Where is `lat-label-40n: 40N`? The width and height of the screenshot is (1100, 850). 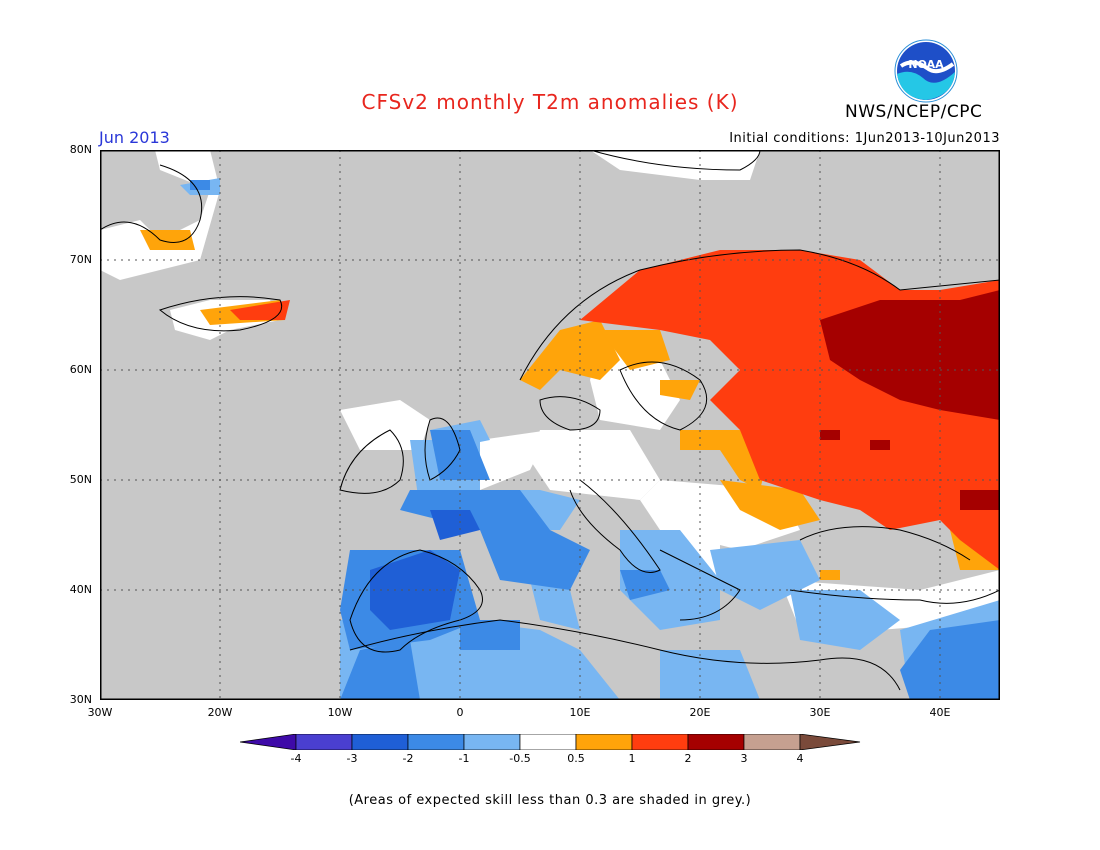
lat-label-40n: 40N is located at coordinates (80, 589).